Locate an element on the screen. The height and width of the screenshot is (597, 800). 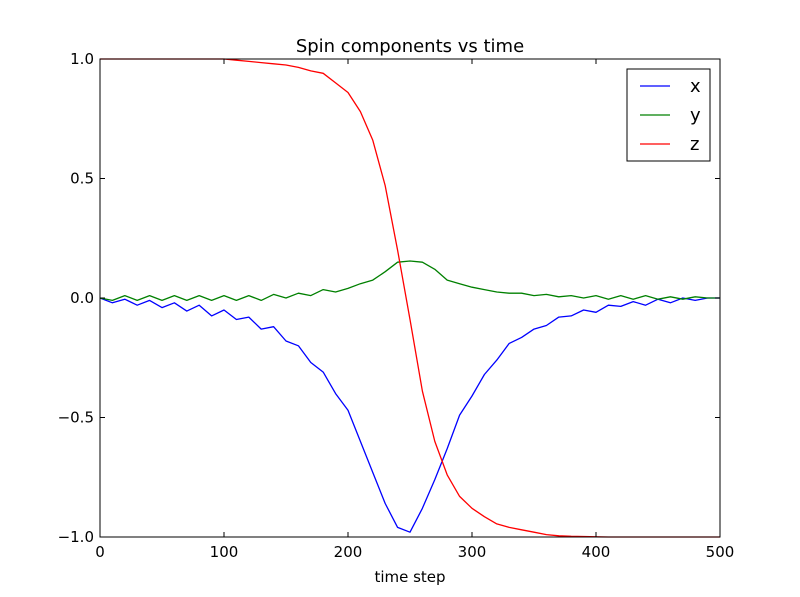
legend: xyz is located at coordinates (668, 115).